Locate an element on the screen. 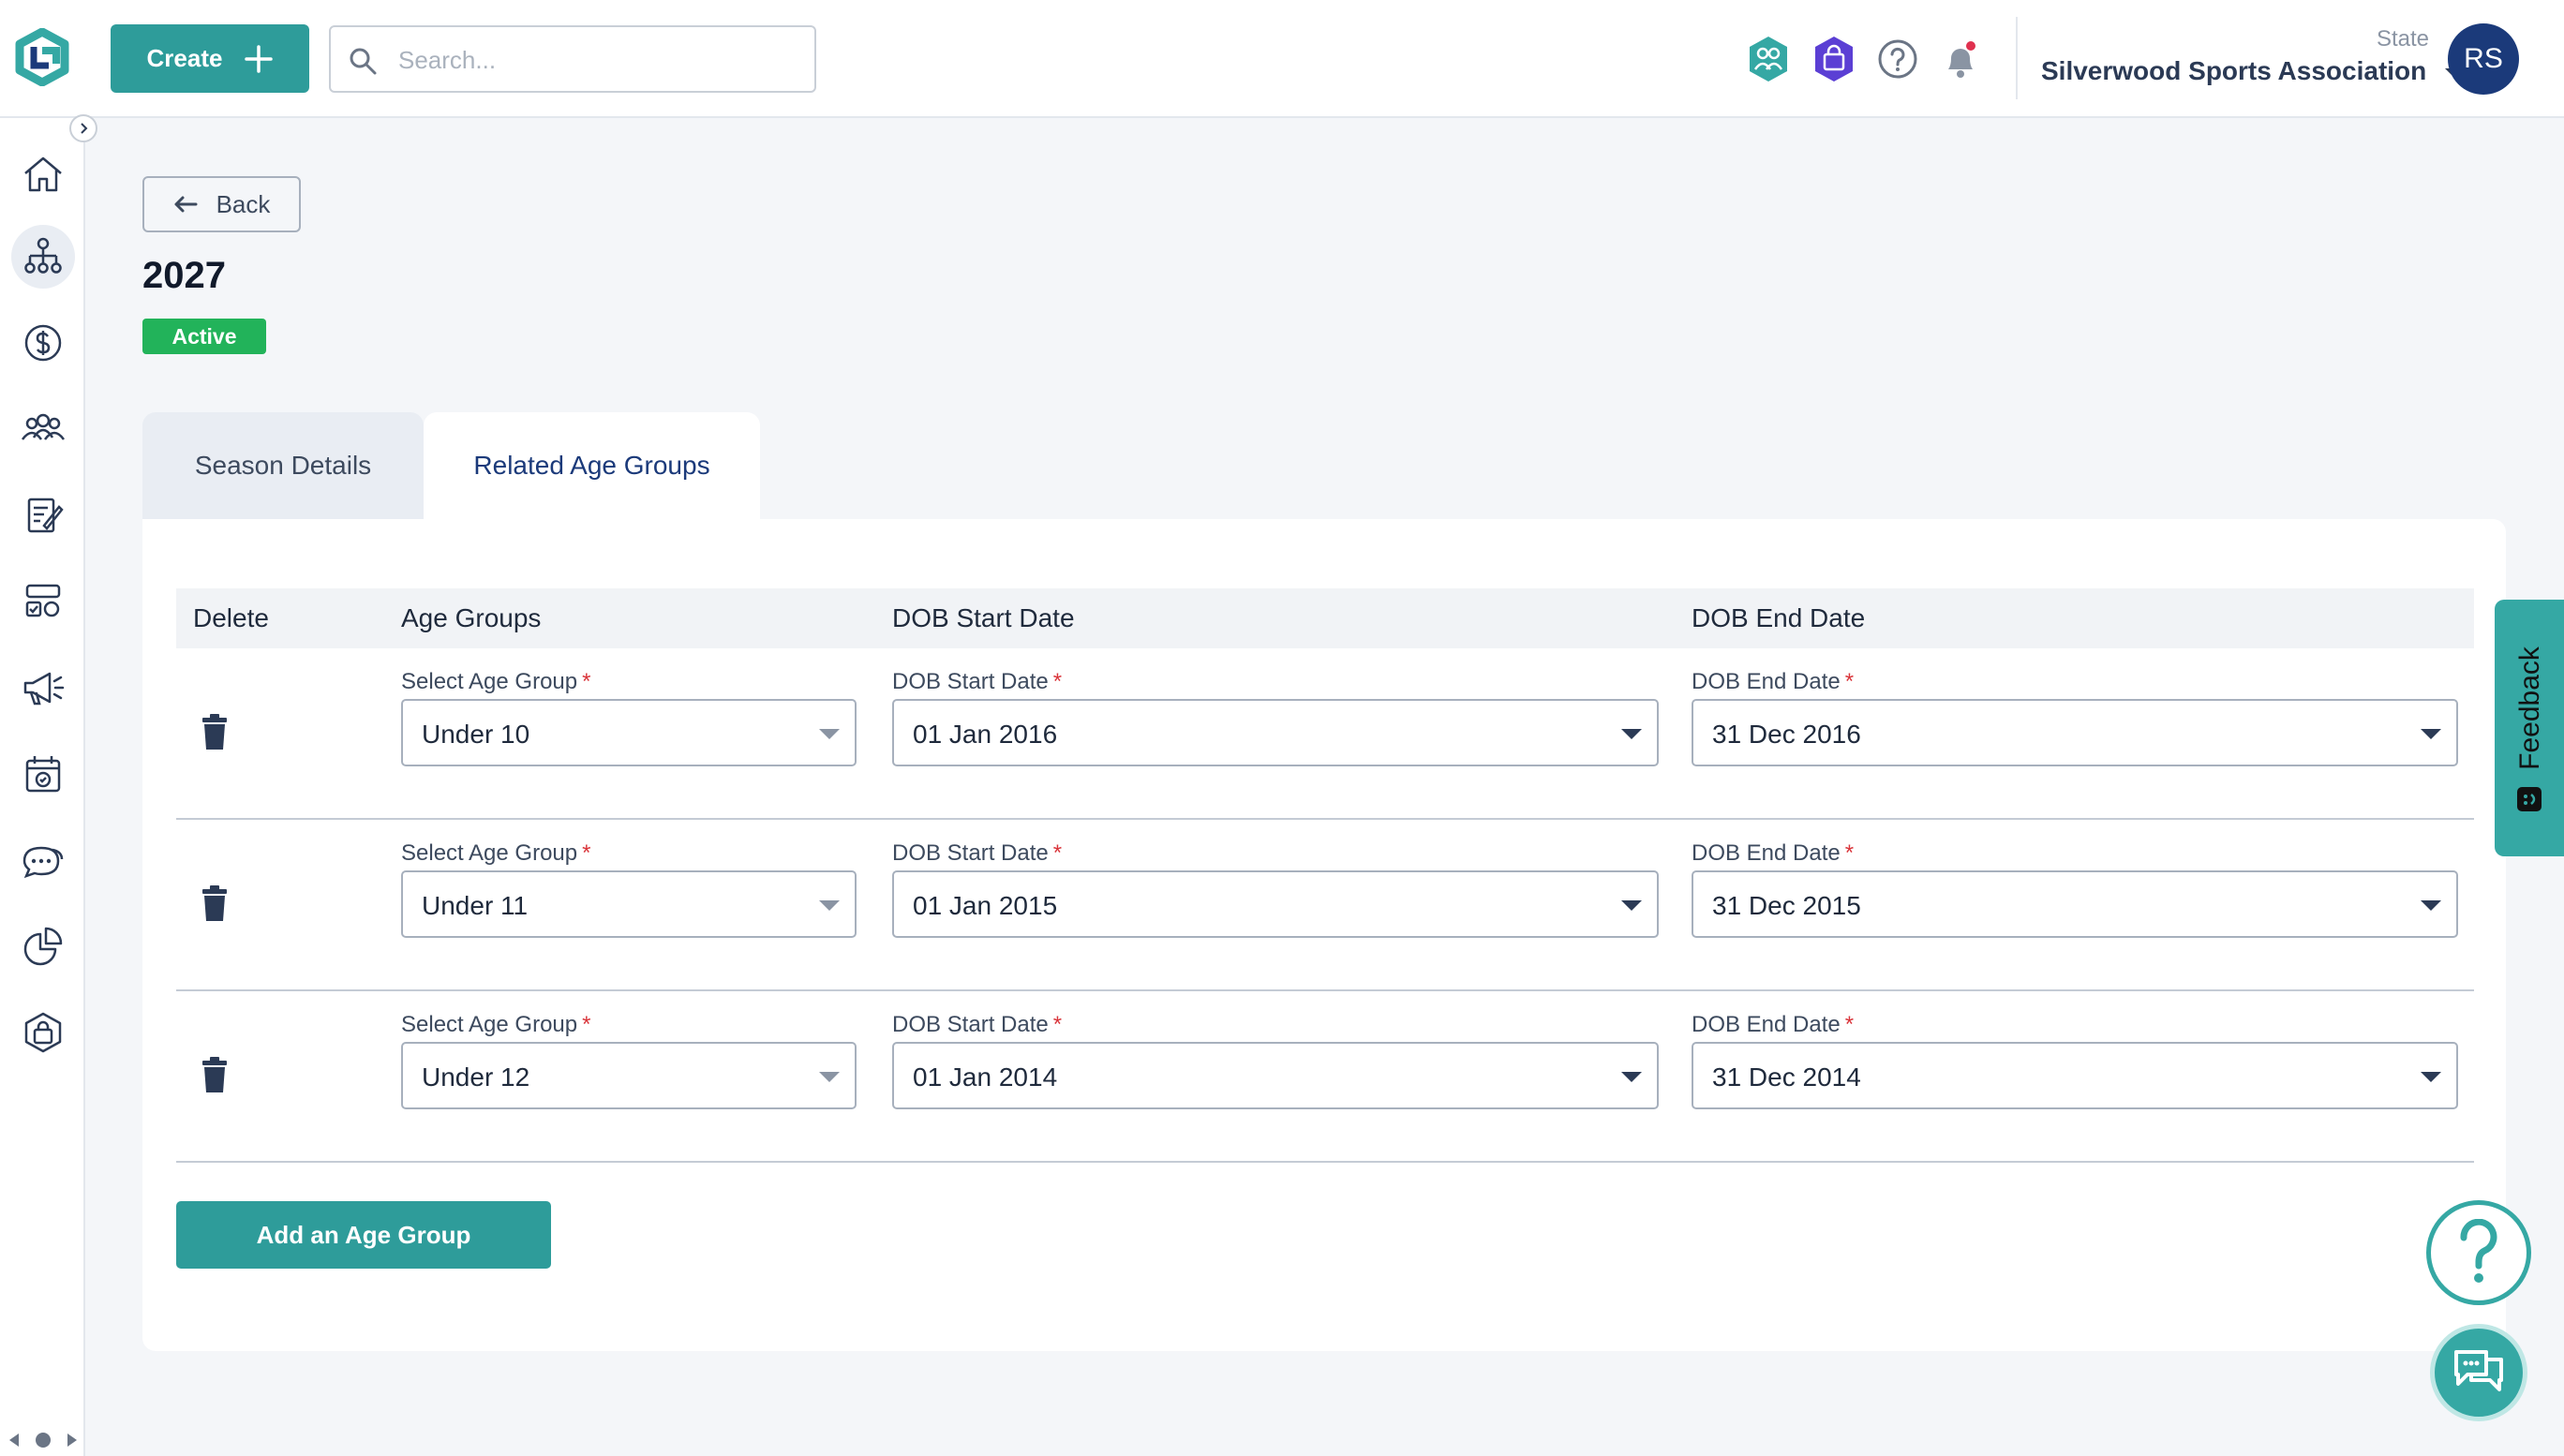 The height and width of the screenshot is (1456, 2564). home-icon is located at coordinates (43, 174).